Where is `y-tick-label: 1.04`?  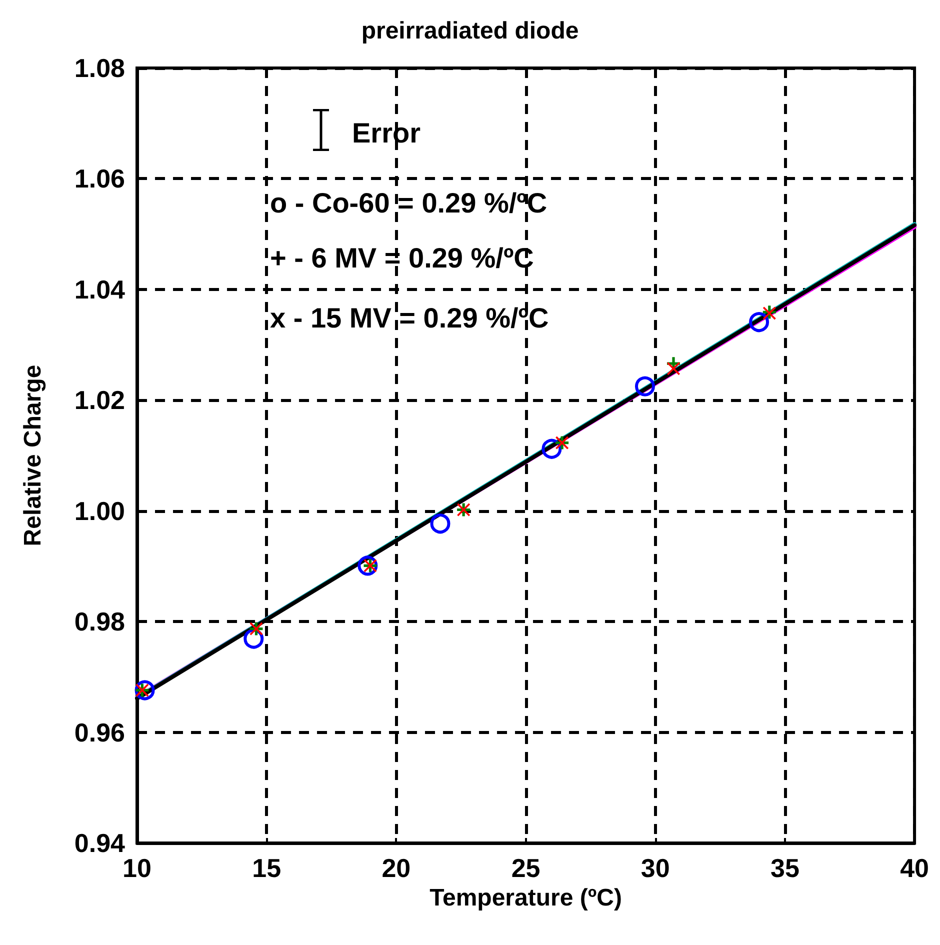
y-tick-label: 1.04 is located at coordinates (100, 289).